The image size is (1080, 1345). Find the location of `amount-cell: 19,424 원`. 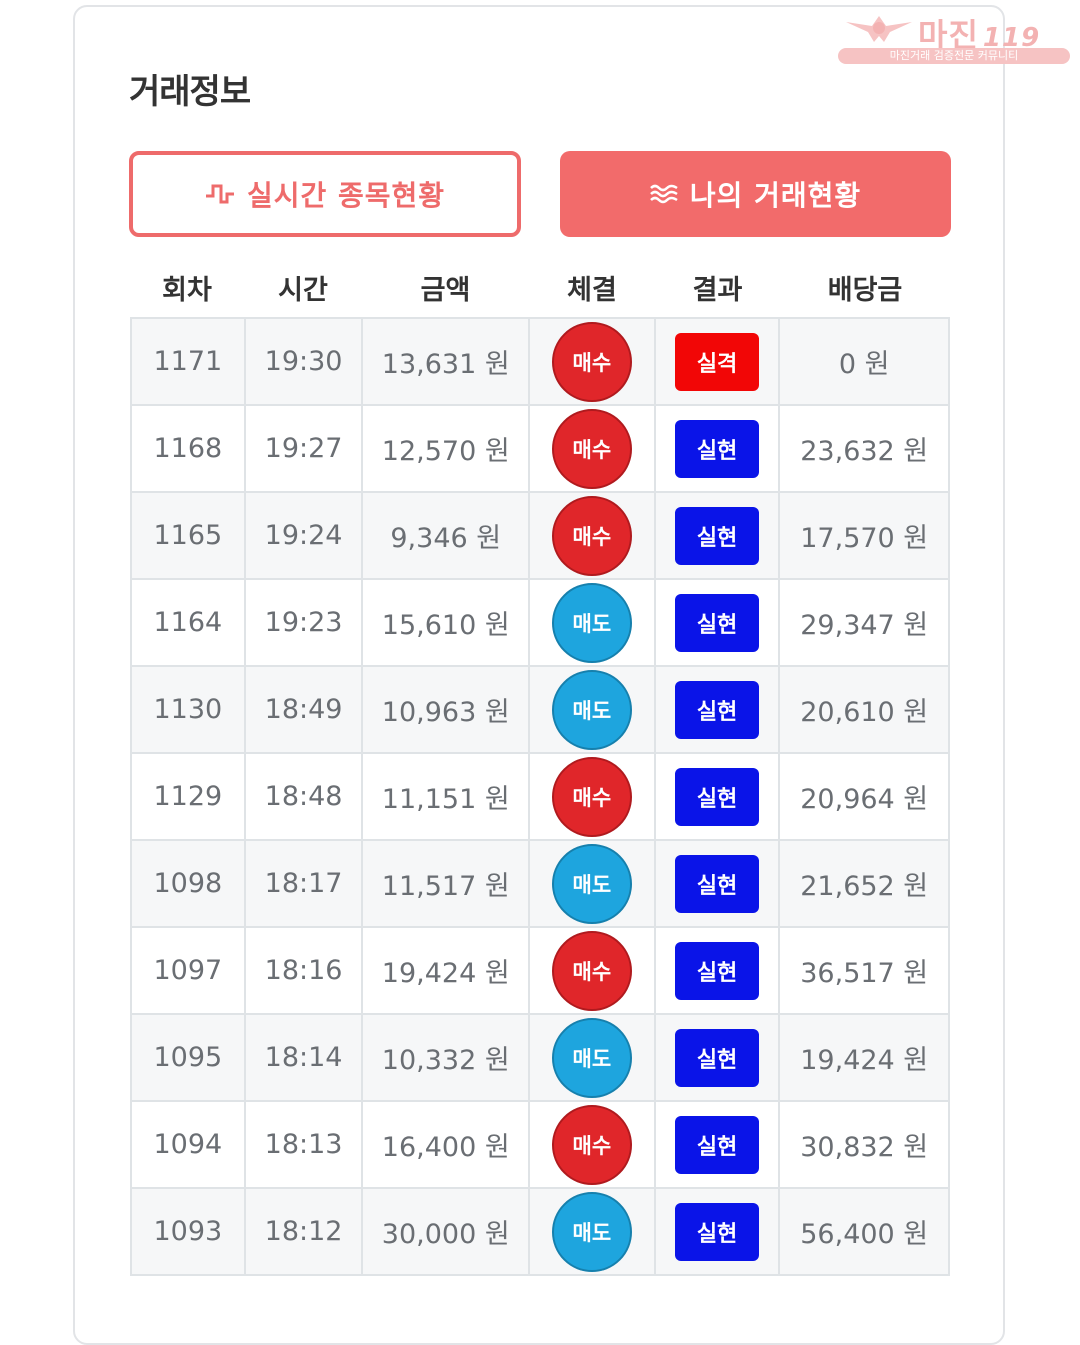

amount-cell: 19,424 원 is located at coordinates (447, 971).